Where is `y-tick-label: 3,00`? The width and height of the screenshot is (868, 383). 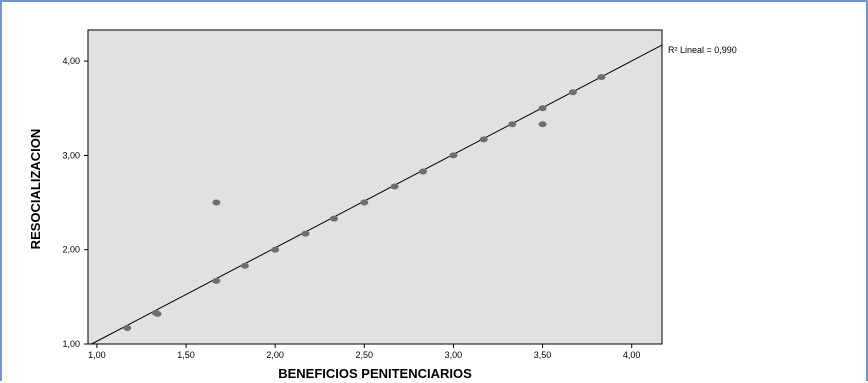
y-tick-label: 3,00 is located at coordinates (71, 155).